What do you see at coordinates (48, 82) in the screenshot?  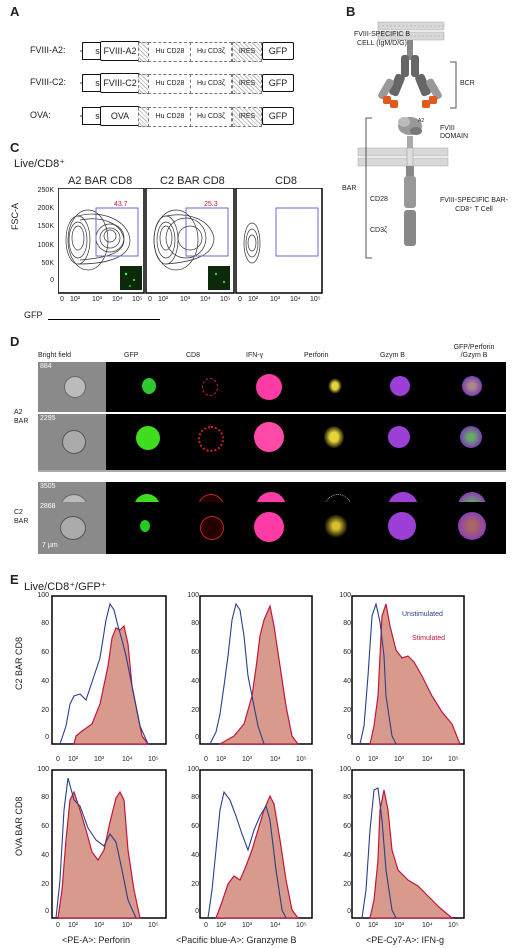 I see `construct-label: FVIII-C2:` at bounding box center [48, 82].